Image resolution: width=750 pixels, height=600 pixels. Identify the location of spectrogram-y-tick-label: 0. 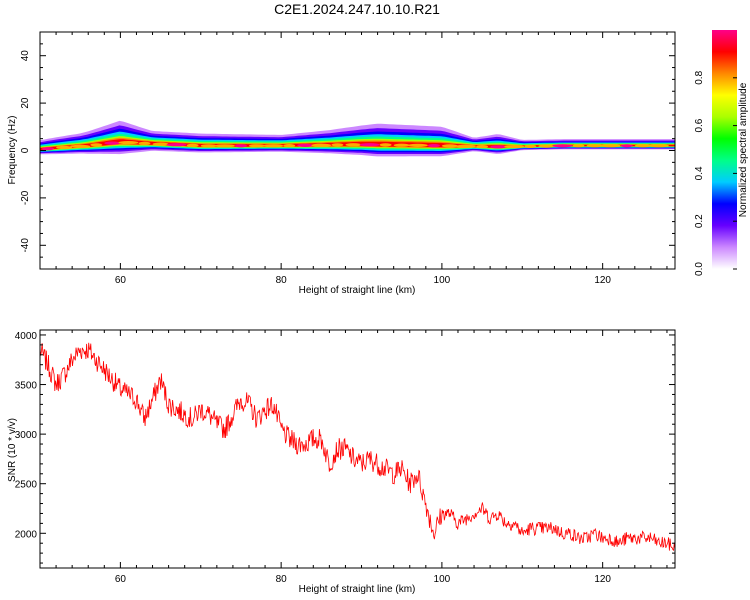
(25, 150).